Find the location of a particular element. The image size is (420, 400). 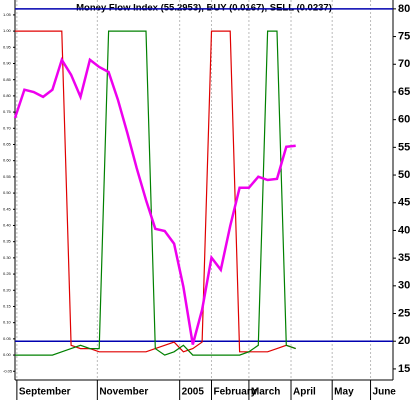

y-tick-label: 55 is located at coordinates (404, 147).